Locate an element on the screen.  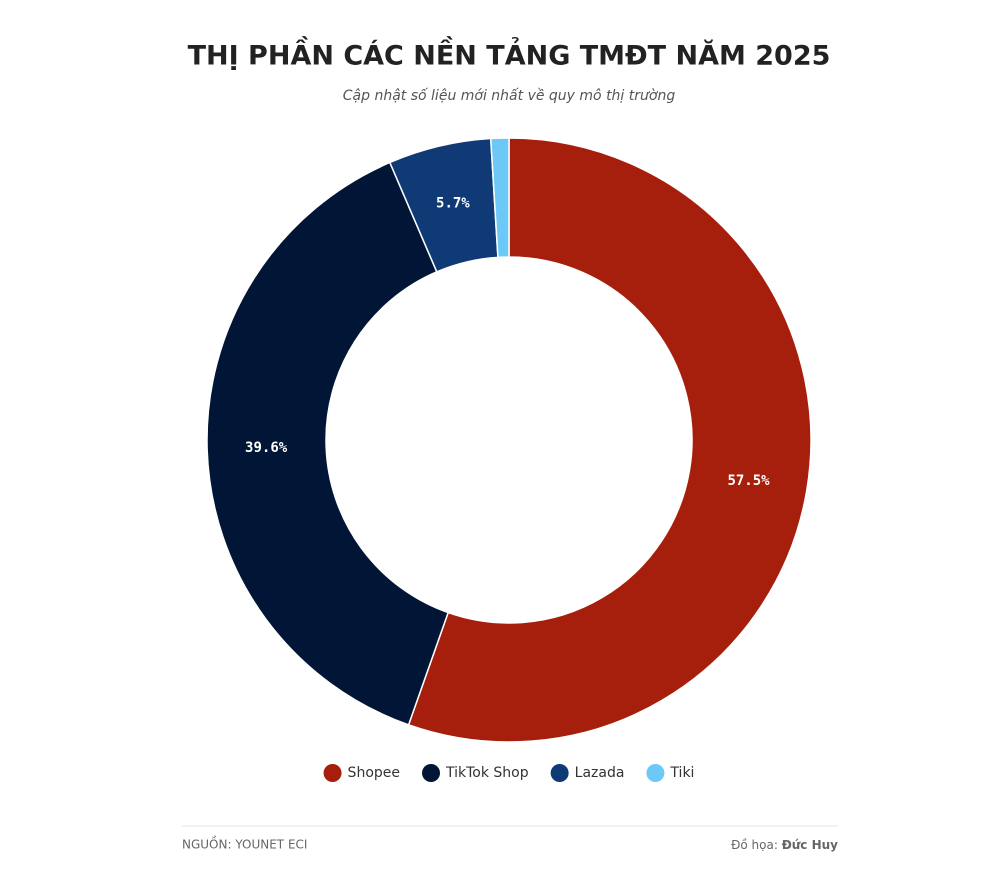
legend-label: Shopee is located at coordinates (374, 773).